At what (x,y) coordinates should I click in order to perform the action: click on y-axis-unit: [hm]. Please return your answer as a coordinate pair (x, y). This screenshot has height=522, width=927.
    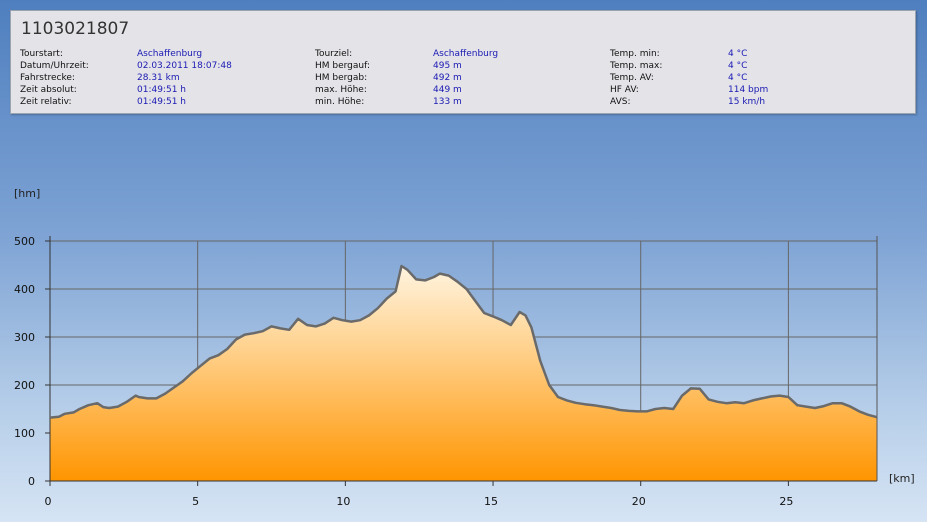
    Looking at the image, I should click on (27, 193).